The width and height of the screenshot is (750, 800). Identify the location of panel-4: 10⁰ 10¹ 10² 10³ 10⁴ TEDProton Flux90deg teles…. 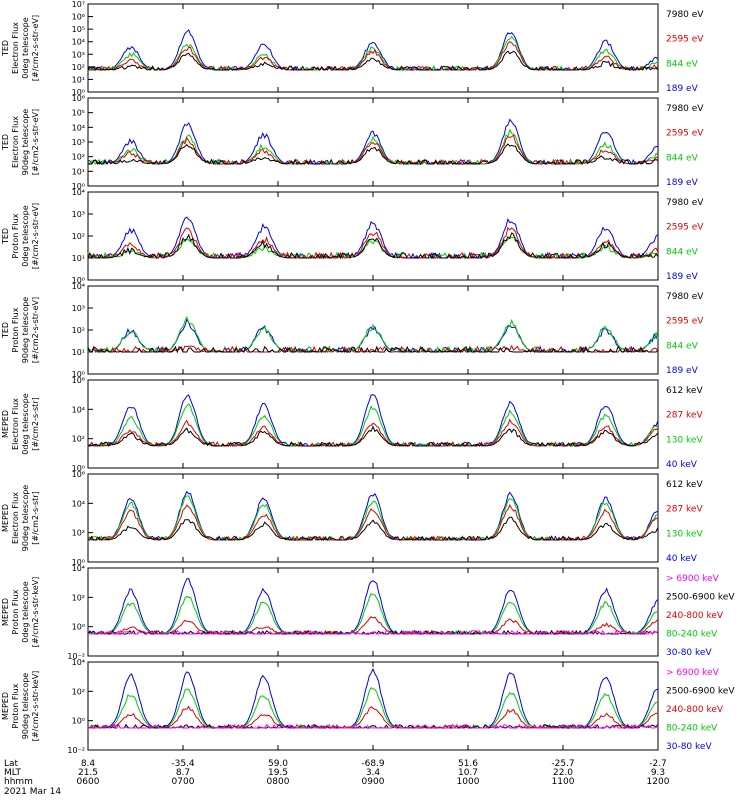
(352, 330).